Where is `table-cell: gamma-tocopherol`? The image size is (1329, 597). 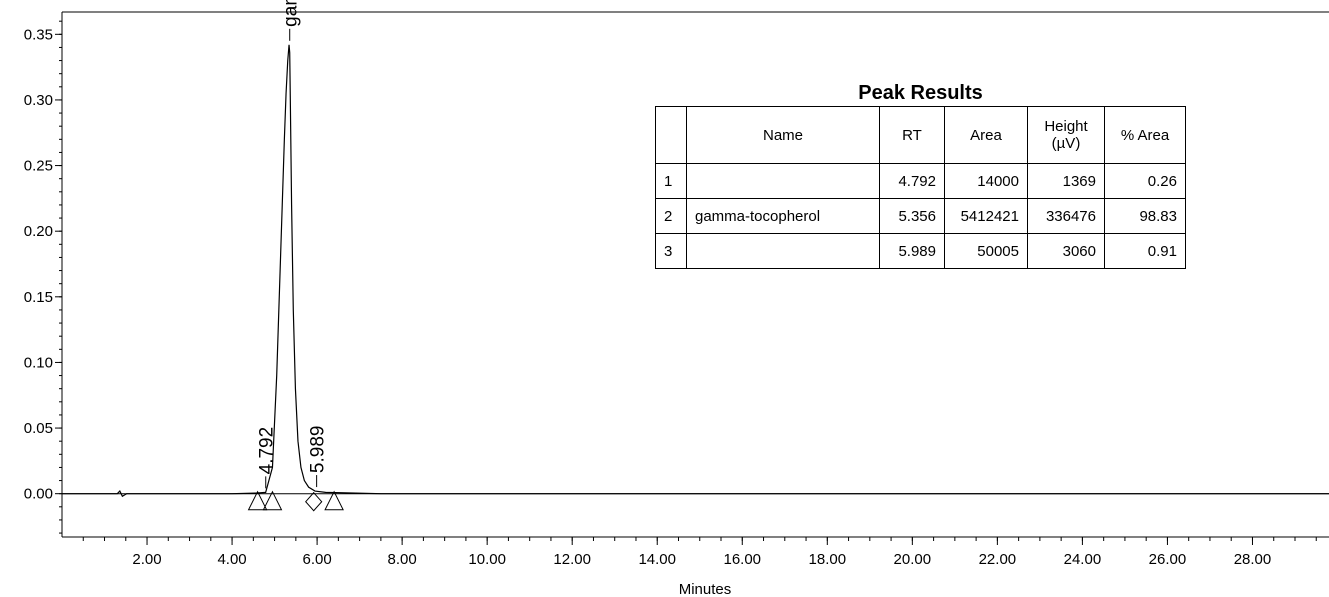 table-cell: gamma-tocopherol is located at coordinates (783, 216).